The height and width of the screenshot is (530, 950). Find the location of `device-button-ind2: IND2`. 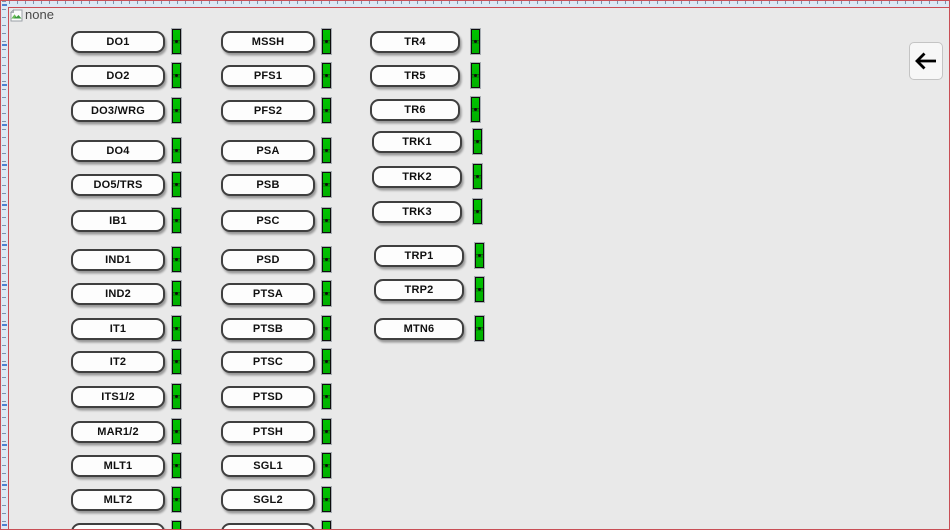

device-button-ind2: IND2 is located at coordinates (118, 294).